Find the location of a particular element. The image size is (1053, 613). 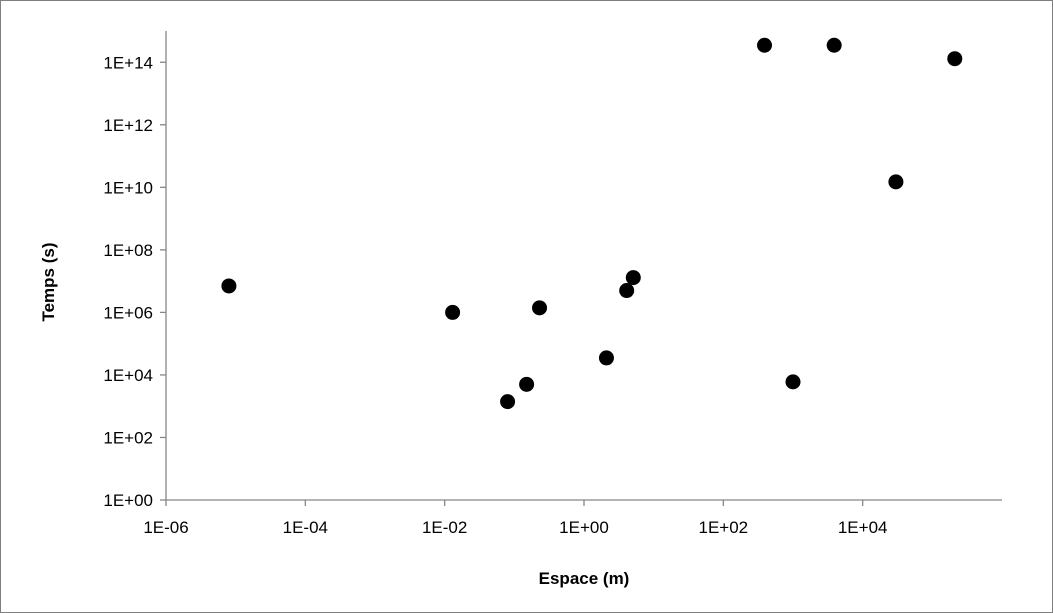

x-axis-title: Espace (m) is located at coordinates (584, 578).